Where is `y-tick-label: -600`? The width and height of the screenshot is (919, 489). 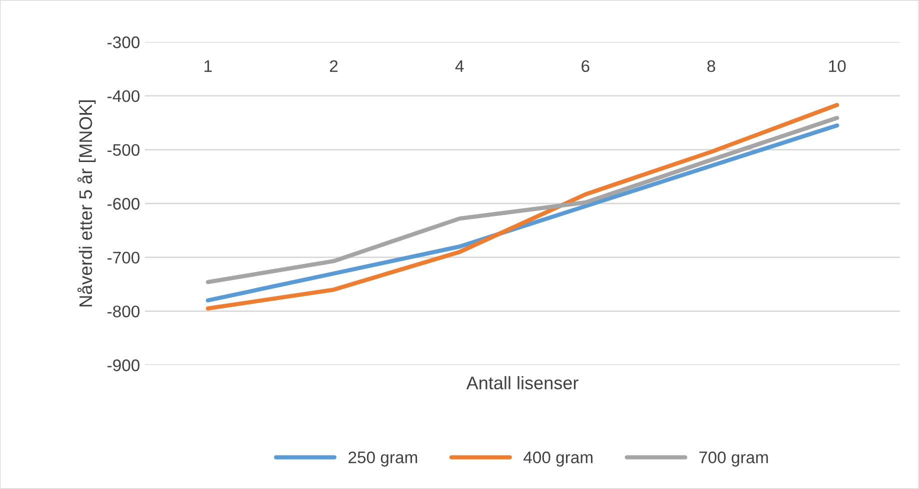 y-tick-label: -600 is located at coordinates (124, 204).